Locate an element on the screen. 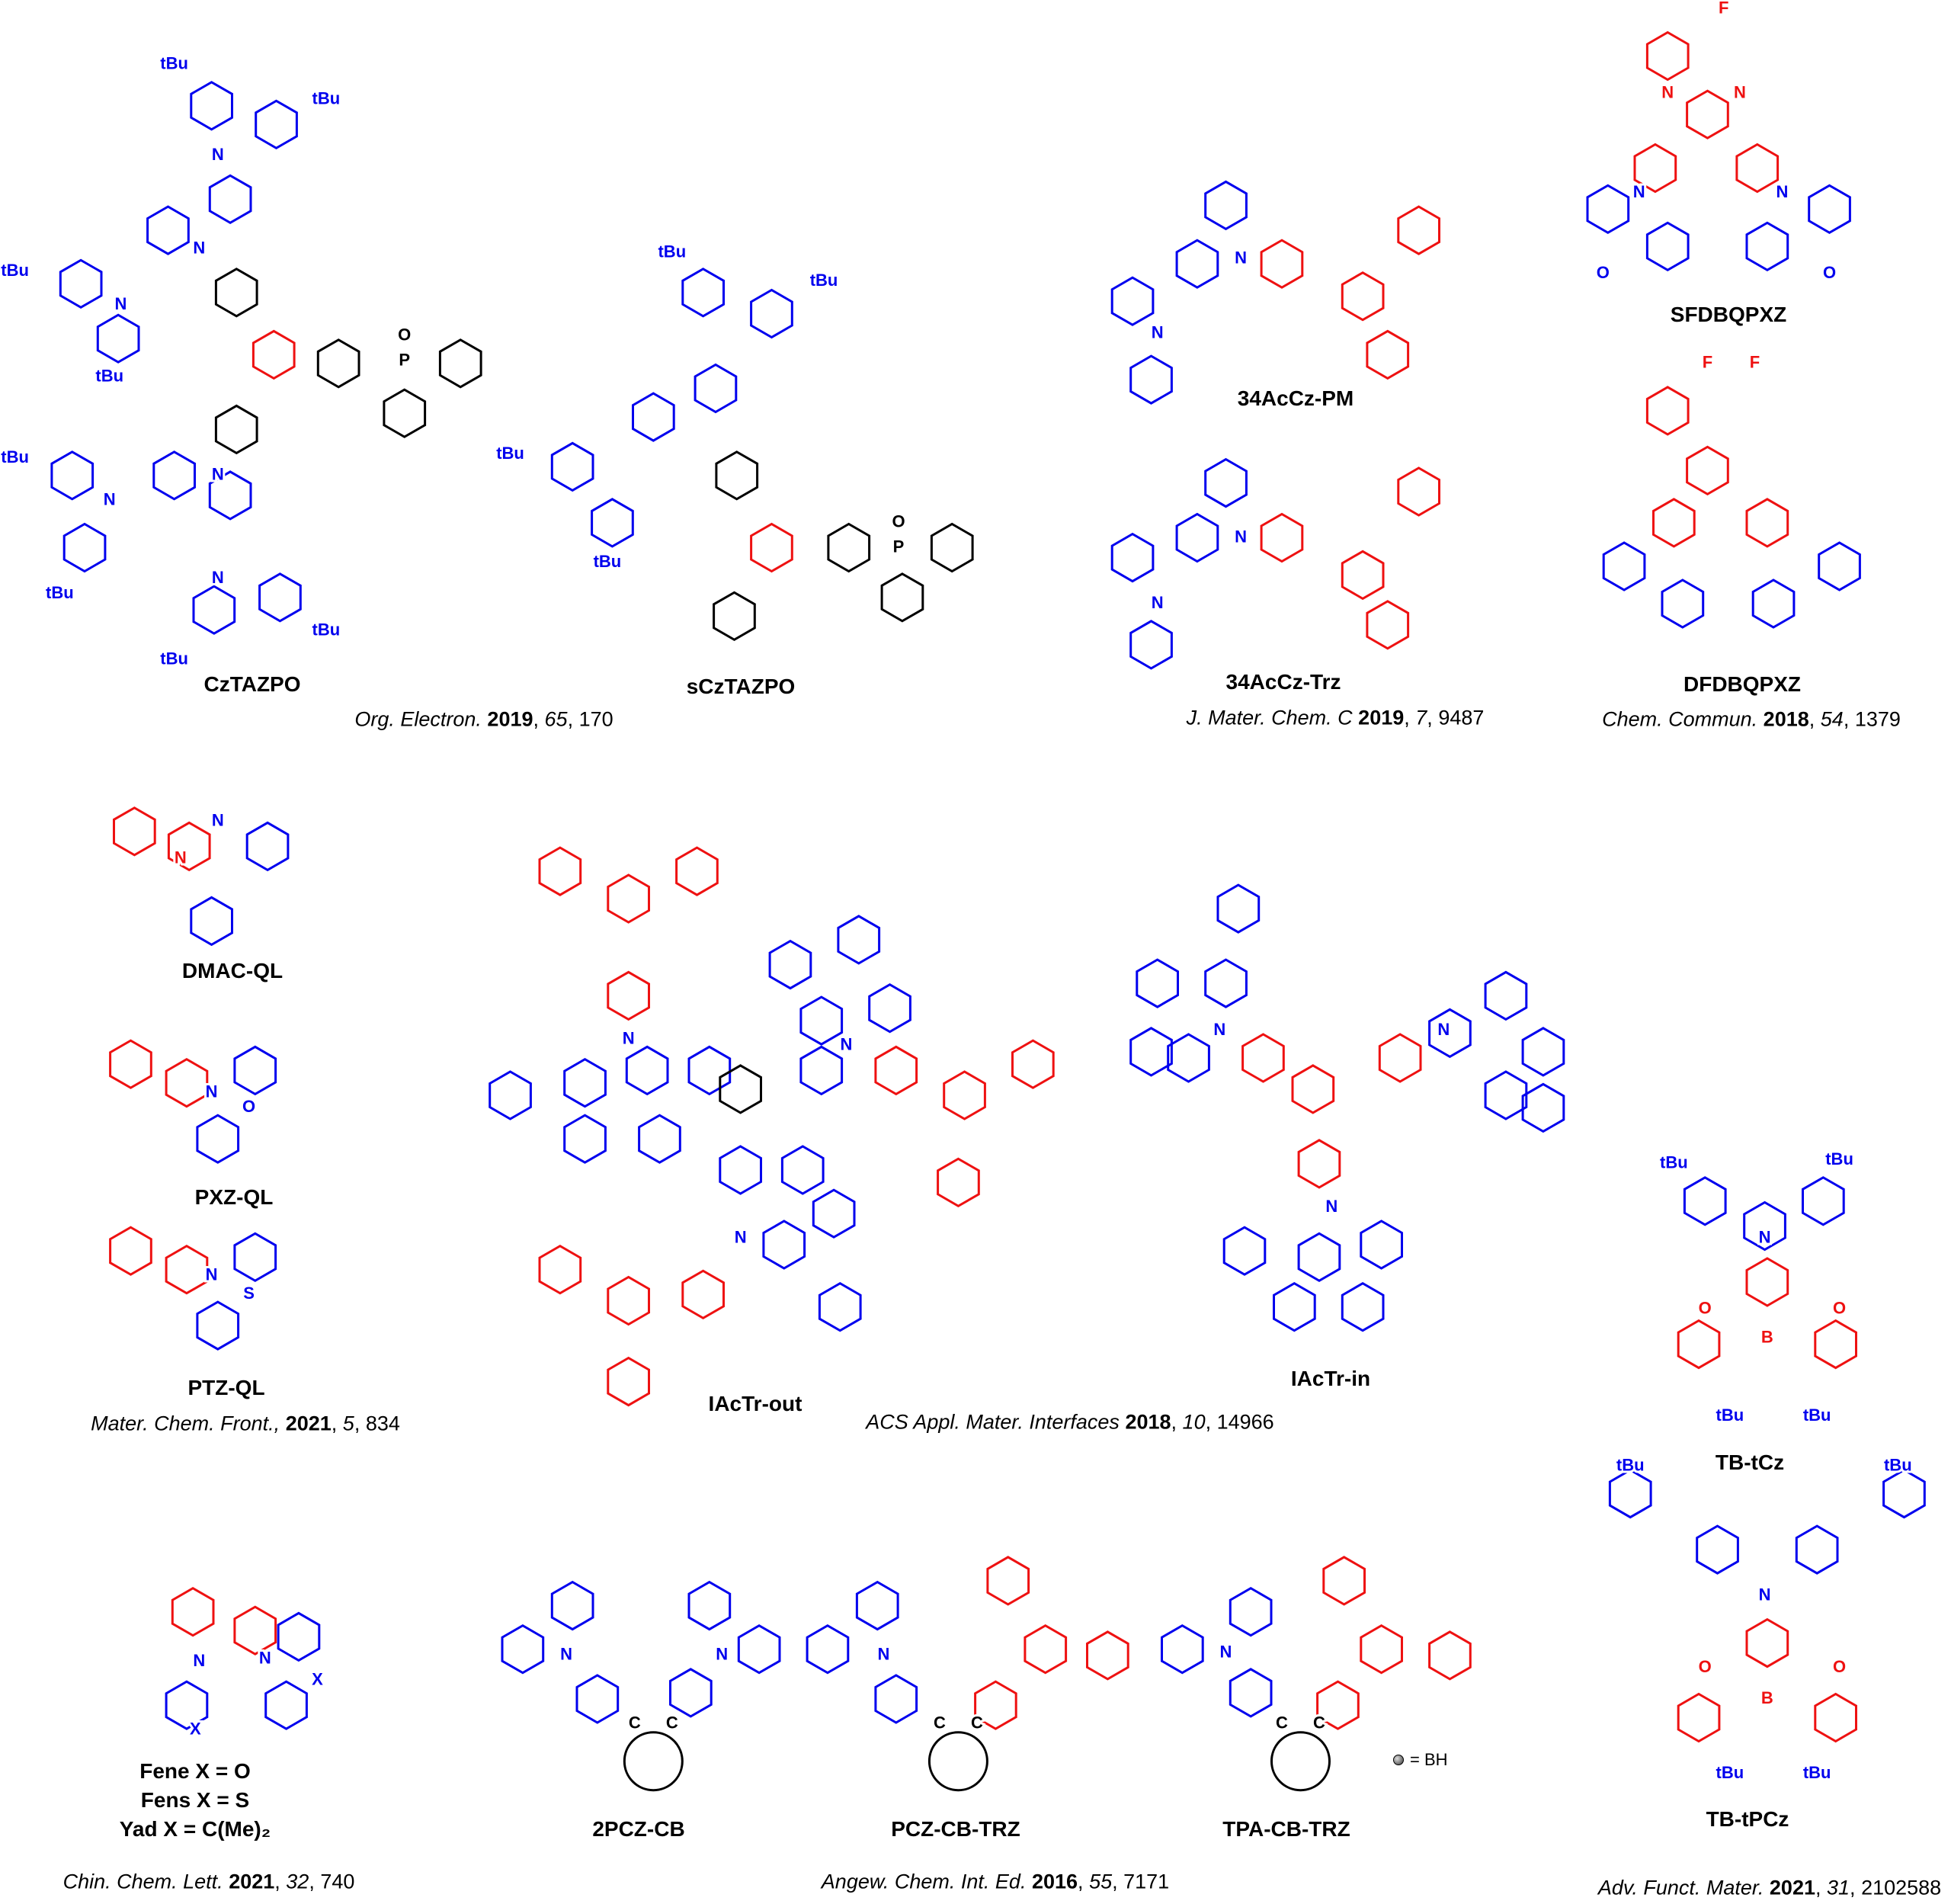 This screenshot has height=1904, width=1951. label-dmacql: DMAC-QL is located at coordinates (232, 970).